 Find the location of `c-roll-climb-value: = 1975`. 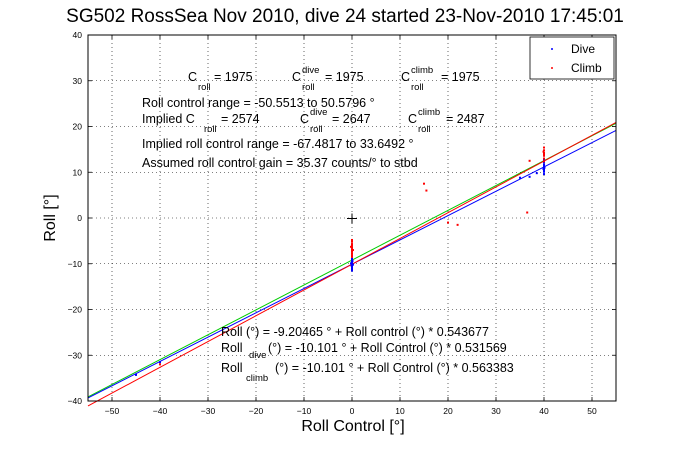

c-roll-climb-value: = 1975 is located at coordinates (460, 77).